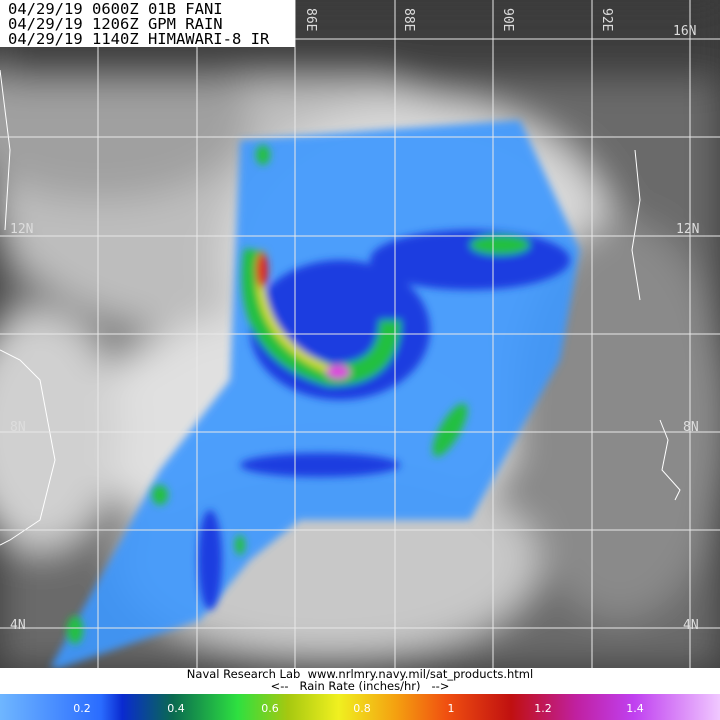 The width and height of the screenshot is (720, 720). What do you see at coordinates (685, 31) in the screenshot?
I see `lat-label-16n: 16N` at bounding box center [685, 31].